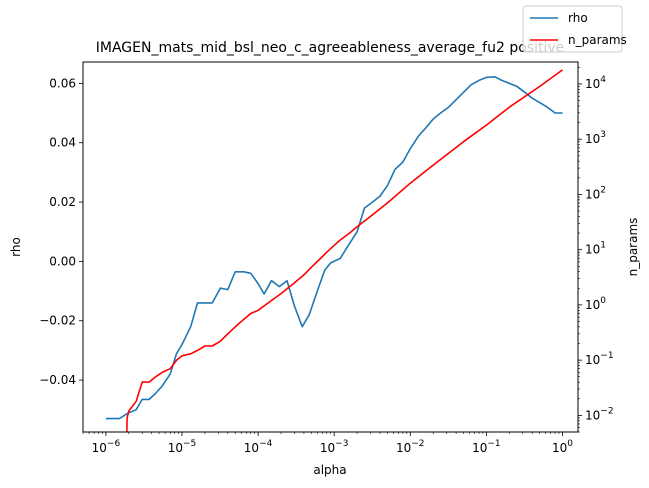 This screenshot has width=649, height=488. What do you see at coordinates (410, 447) in the screenshot?
I see `x-tick-label: 10⁻²` at bounding box center [410, 447].